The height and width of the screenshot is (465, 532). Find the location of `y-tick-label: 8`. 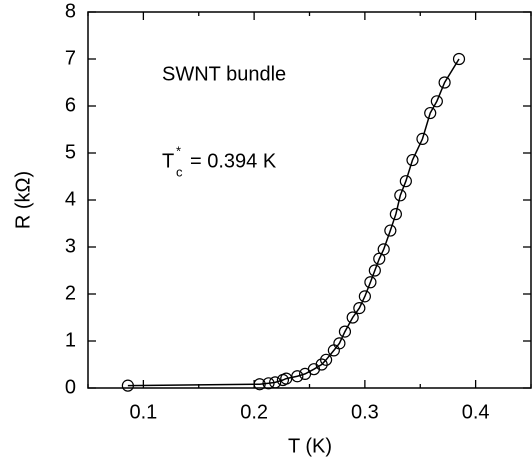

y-tick-label: 8 is located at coordinates (70, 11).